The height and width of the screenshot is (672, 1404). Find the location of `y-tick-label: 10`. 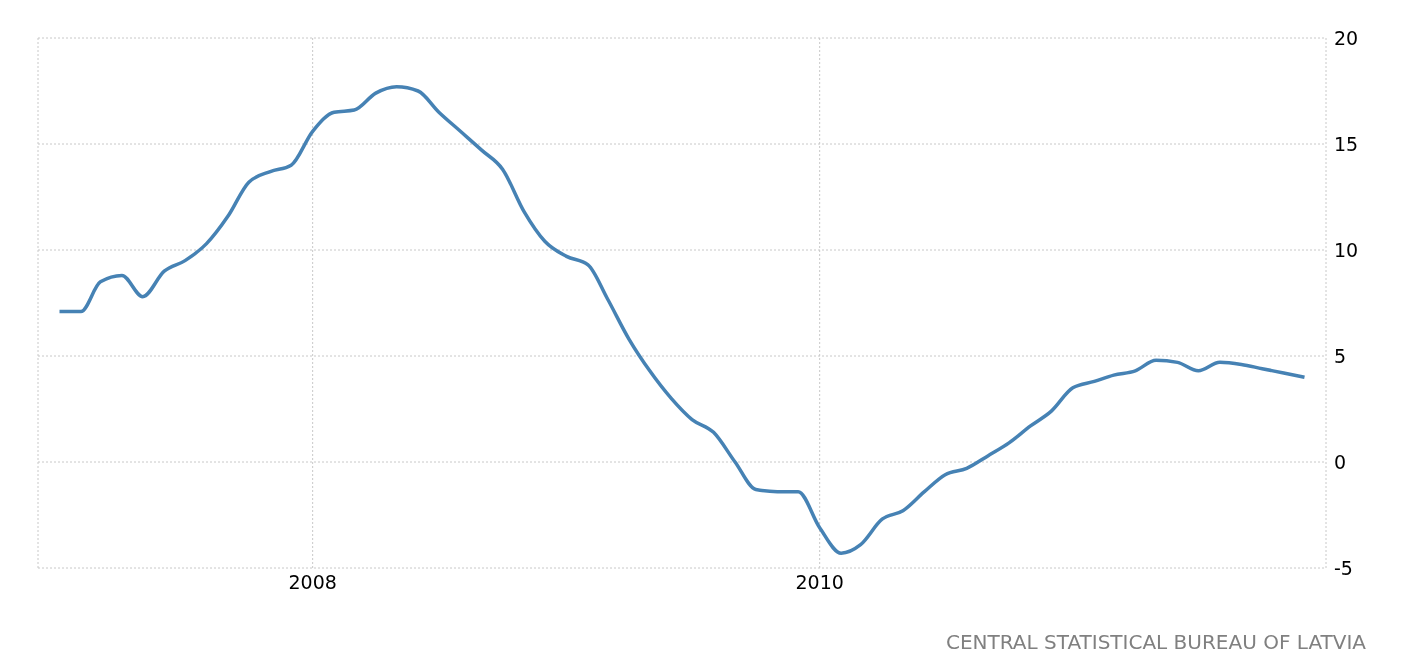

y-tick-label: 10 is located at coordinates (1346, 249).